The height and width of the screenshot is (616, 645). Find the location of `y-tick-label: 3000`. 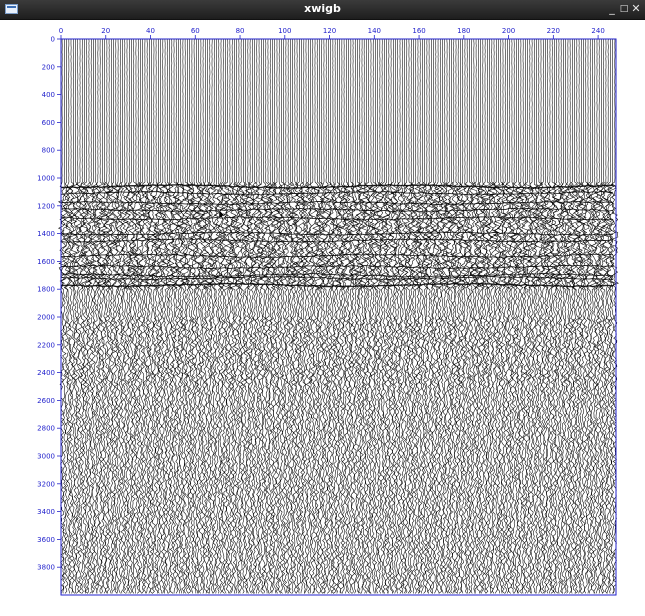

y-tick-label: 3000 is located at coordinates (46, 457).